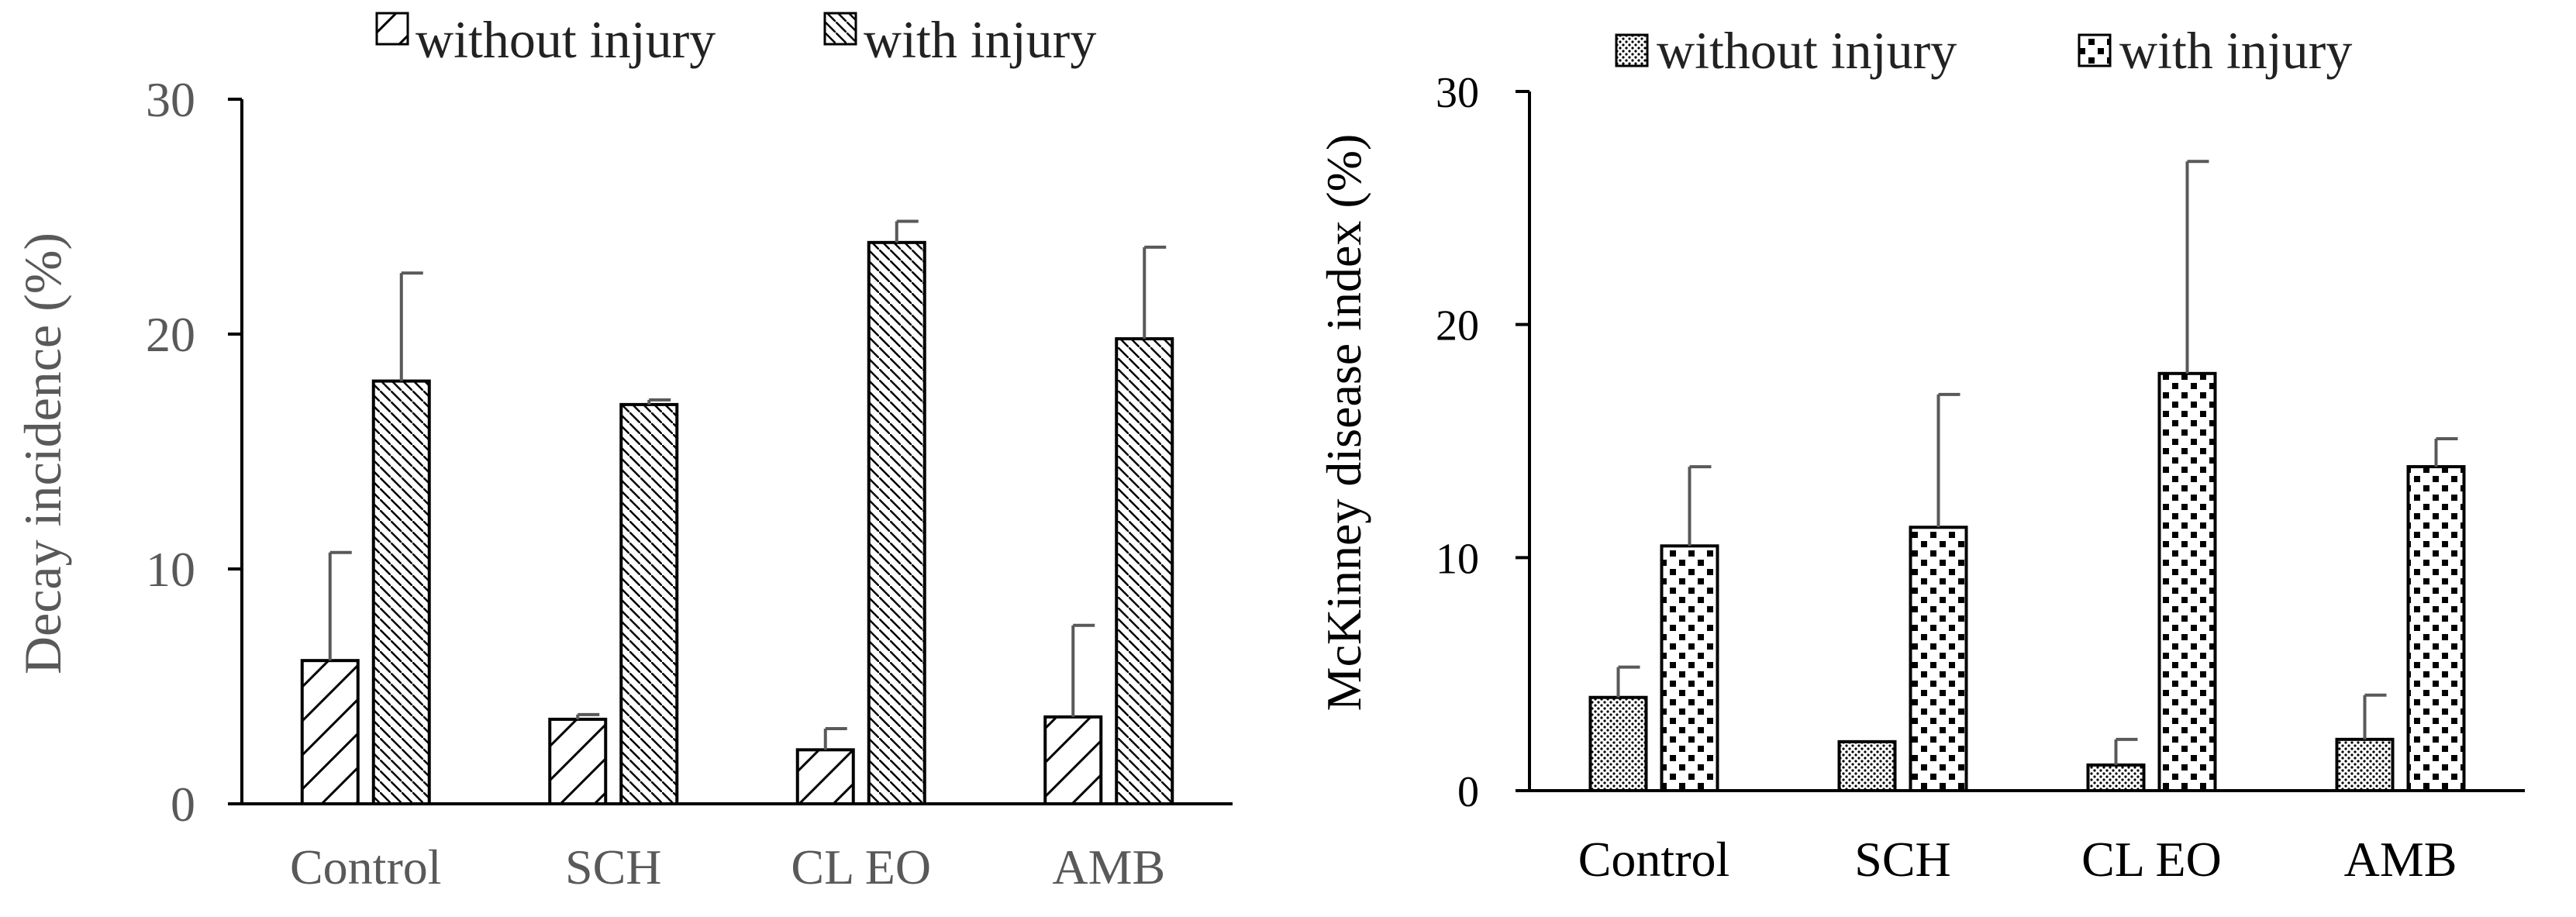 The image size is (2576, 917). I want to click on y-axis-title: McKinney disease index (%), so click(1343, 423).